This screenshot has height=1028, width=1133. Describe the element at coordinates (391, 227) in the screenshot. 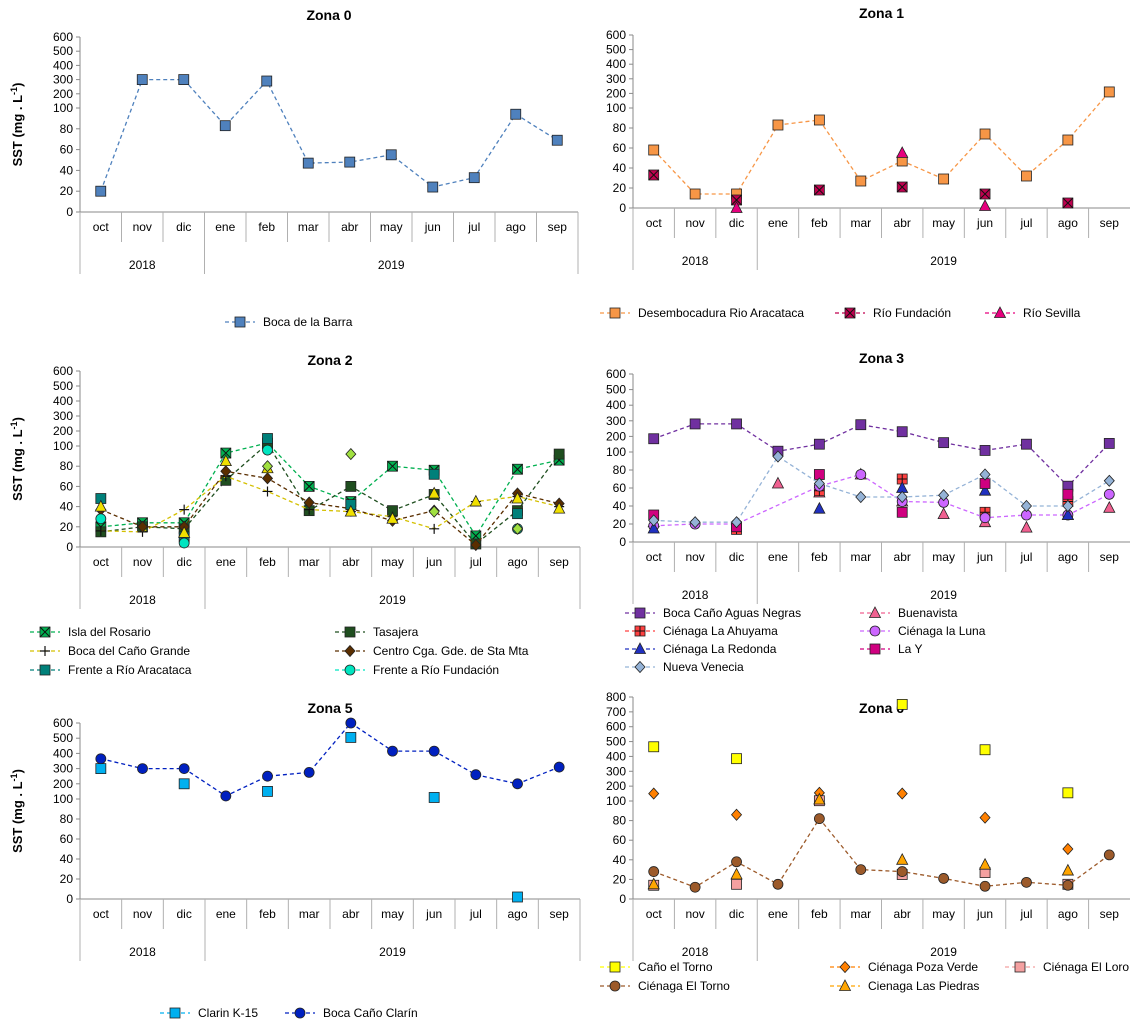

I see `x-tick-label: may` at that location.